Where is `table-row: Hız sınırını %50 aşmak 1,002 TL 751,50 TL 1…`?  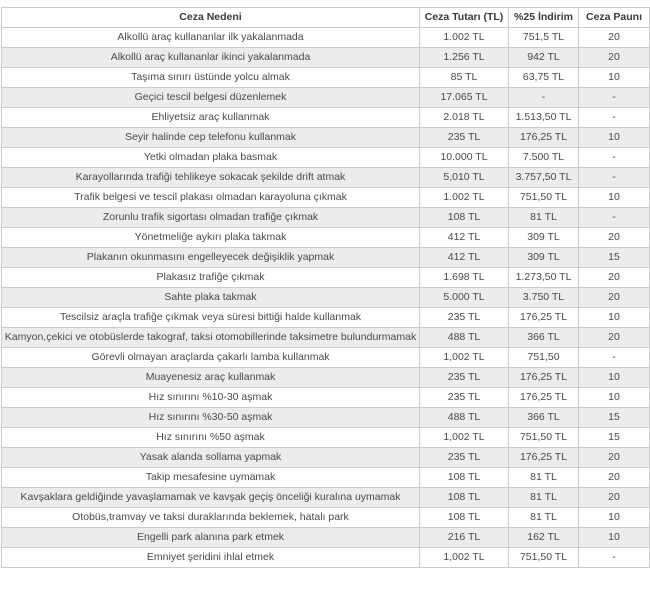 table-row: Hız sınırını %50 aşmak 1,002 TL 751,50 TL 1… is located at coordinates (325, 437).